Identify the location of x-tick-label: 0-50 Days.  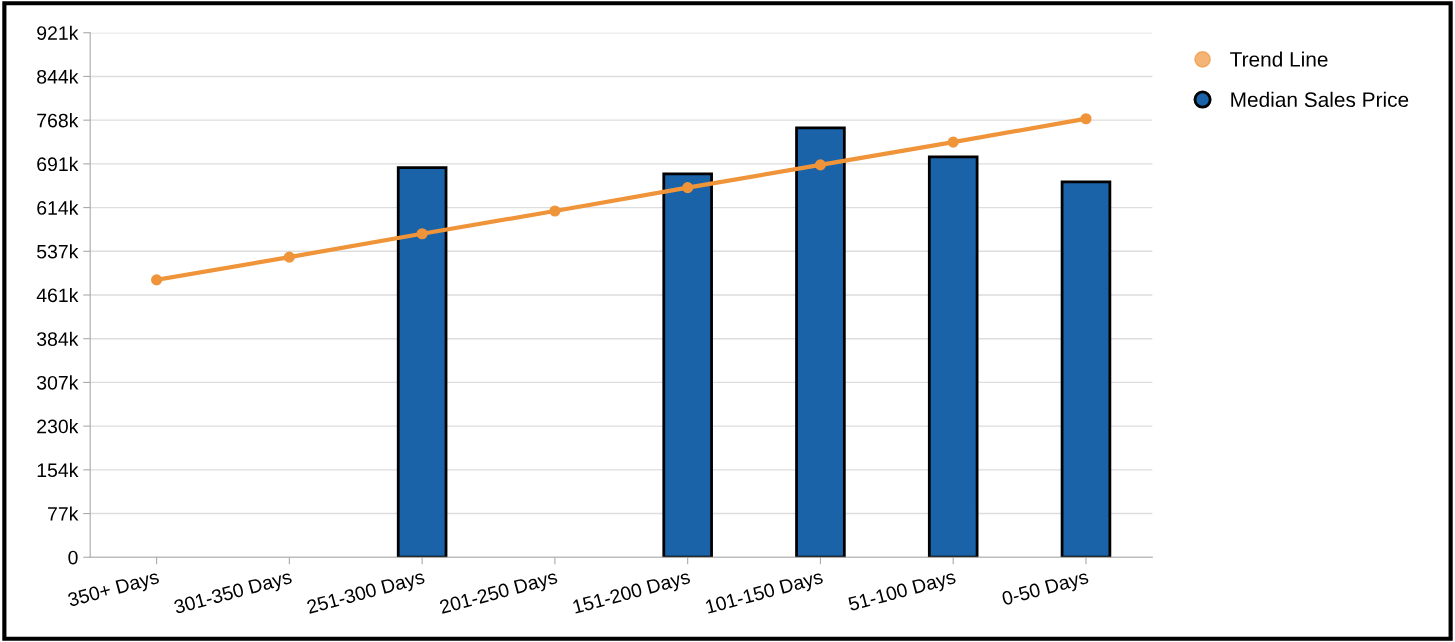
(1045, 589).